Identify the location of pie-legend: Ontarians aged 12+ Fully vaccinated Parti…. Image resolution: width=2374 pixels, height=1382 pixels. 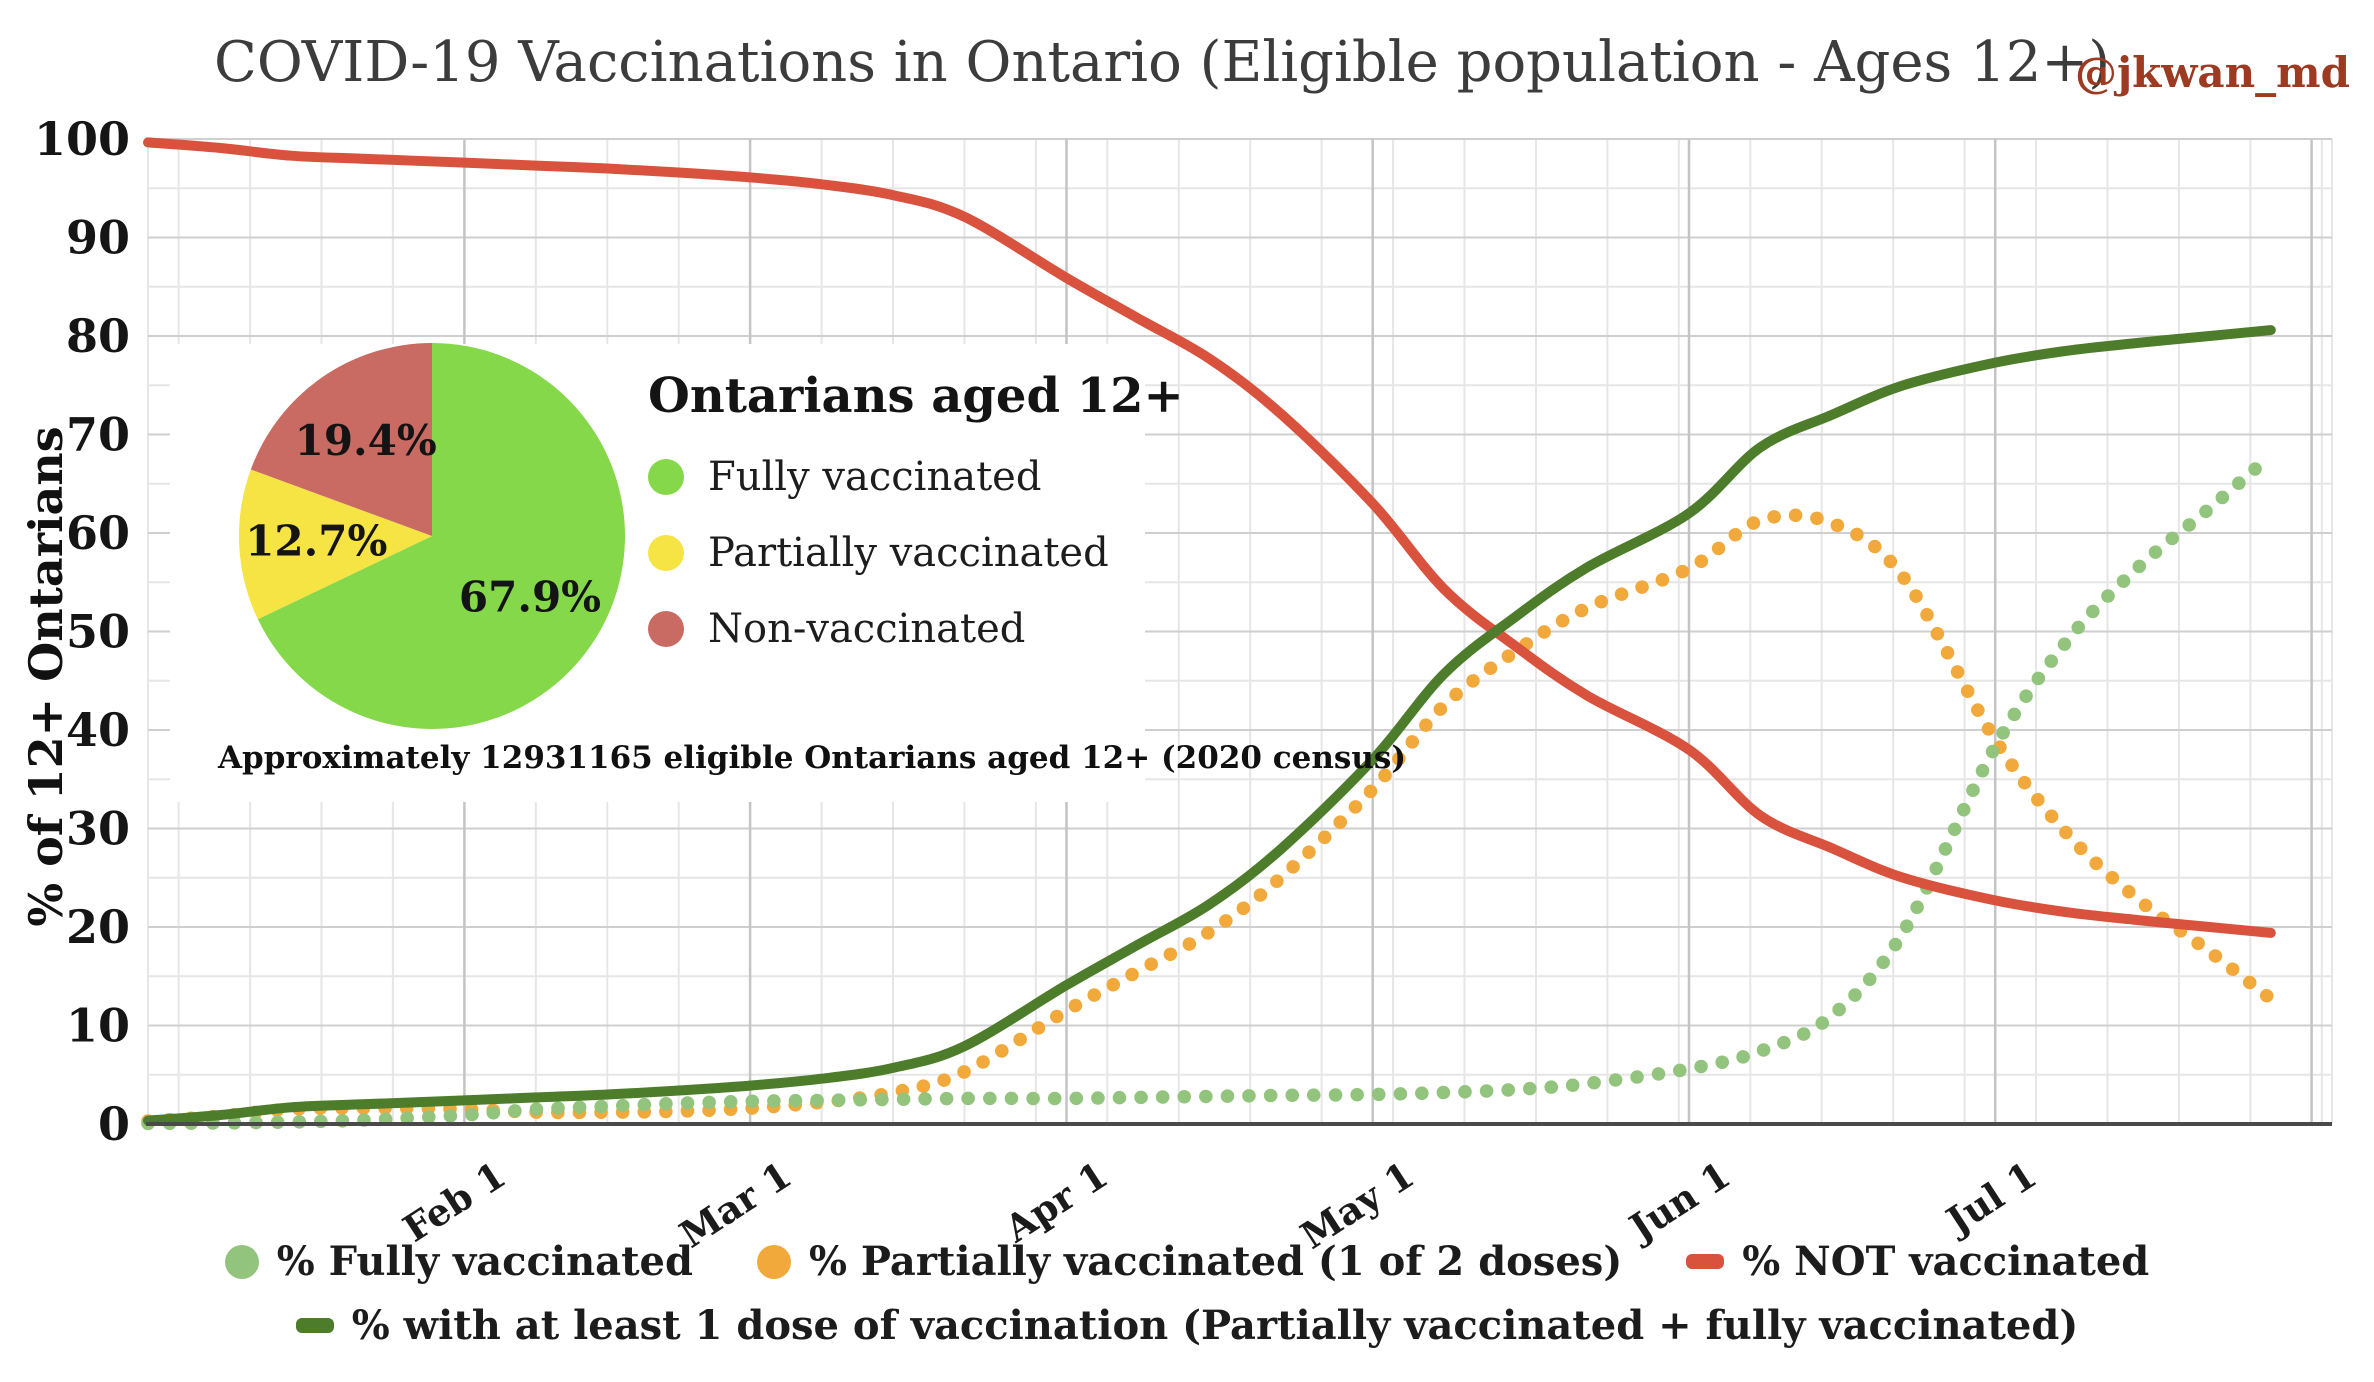
(916, 510).